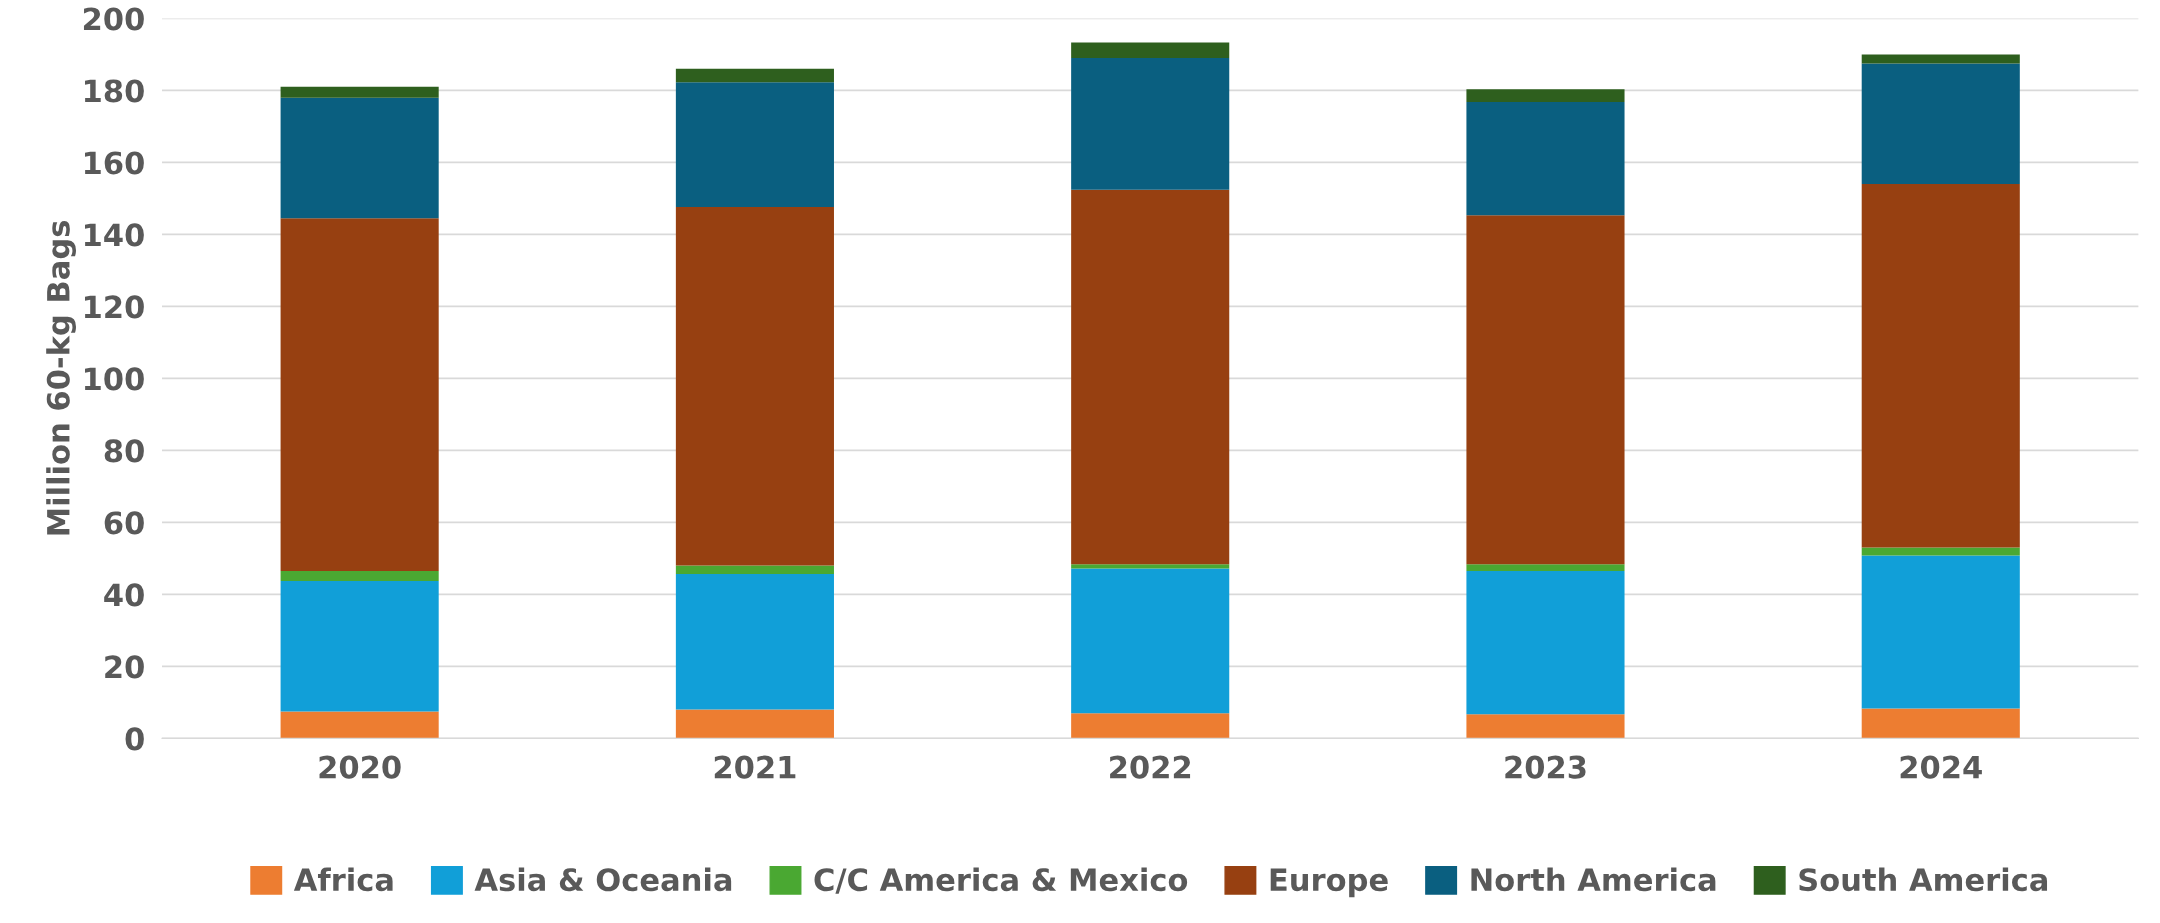 The width and height of the screenshot is (2160, 923). I want to click on x-tick-label: 2020, so click(360, 767).